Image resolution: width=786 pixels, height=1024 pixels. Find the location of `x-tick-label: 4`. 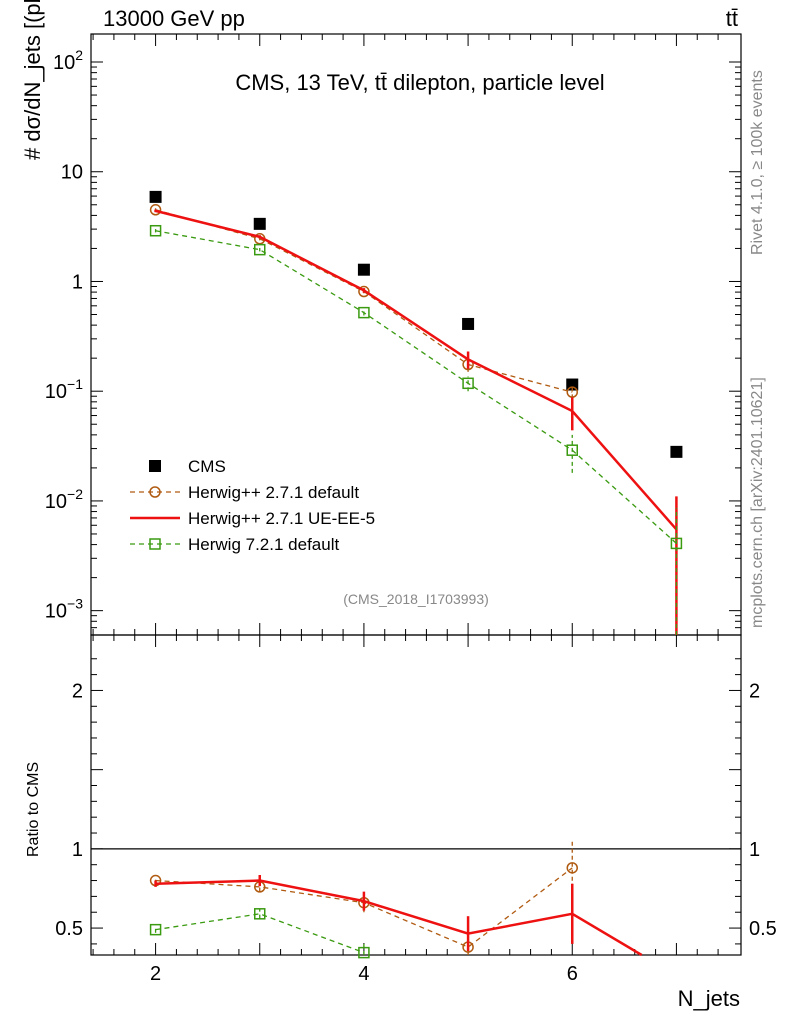

x-tick-label: 4 is located at coordinates (363, 974).